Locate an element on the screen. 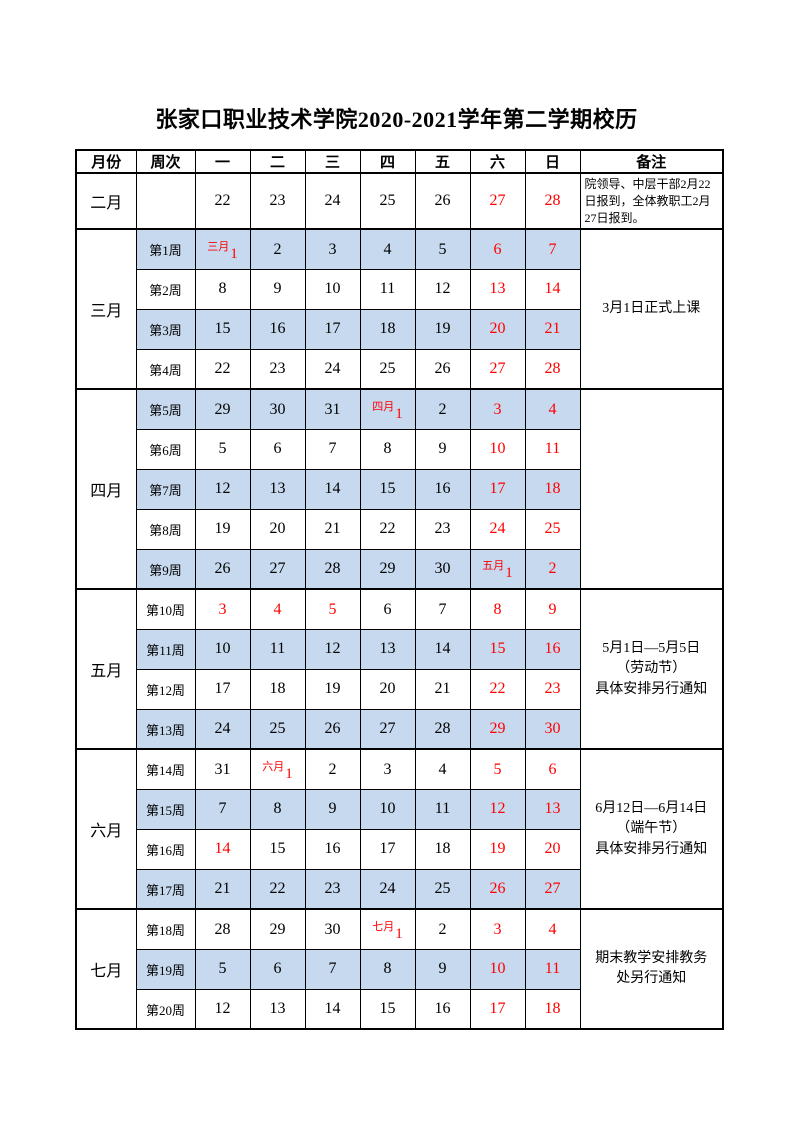 The width and height of the screenshot is (793, 1122). week-label-cell: 第8周 is located at coordinates (165, 529).